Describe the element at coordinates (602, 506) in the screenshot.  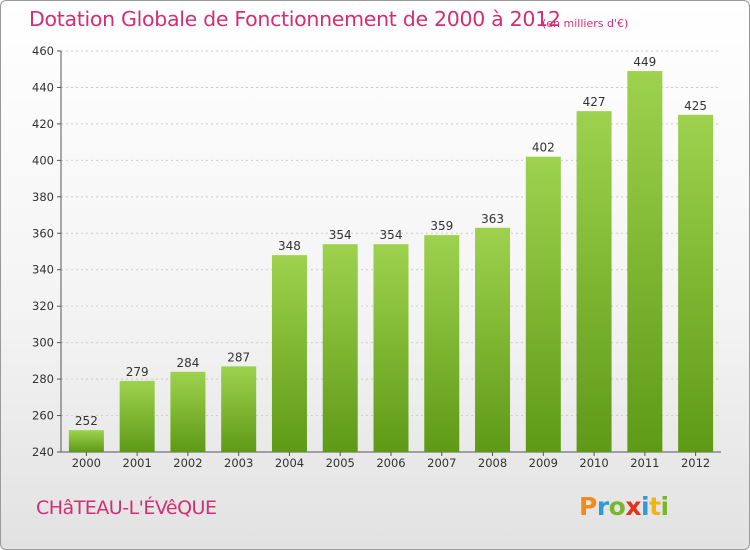
I see `logo-letter: r` at that location.